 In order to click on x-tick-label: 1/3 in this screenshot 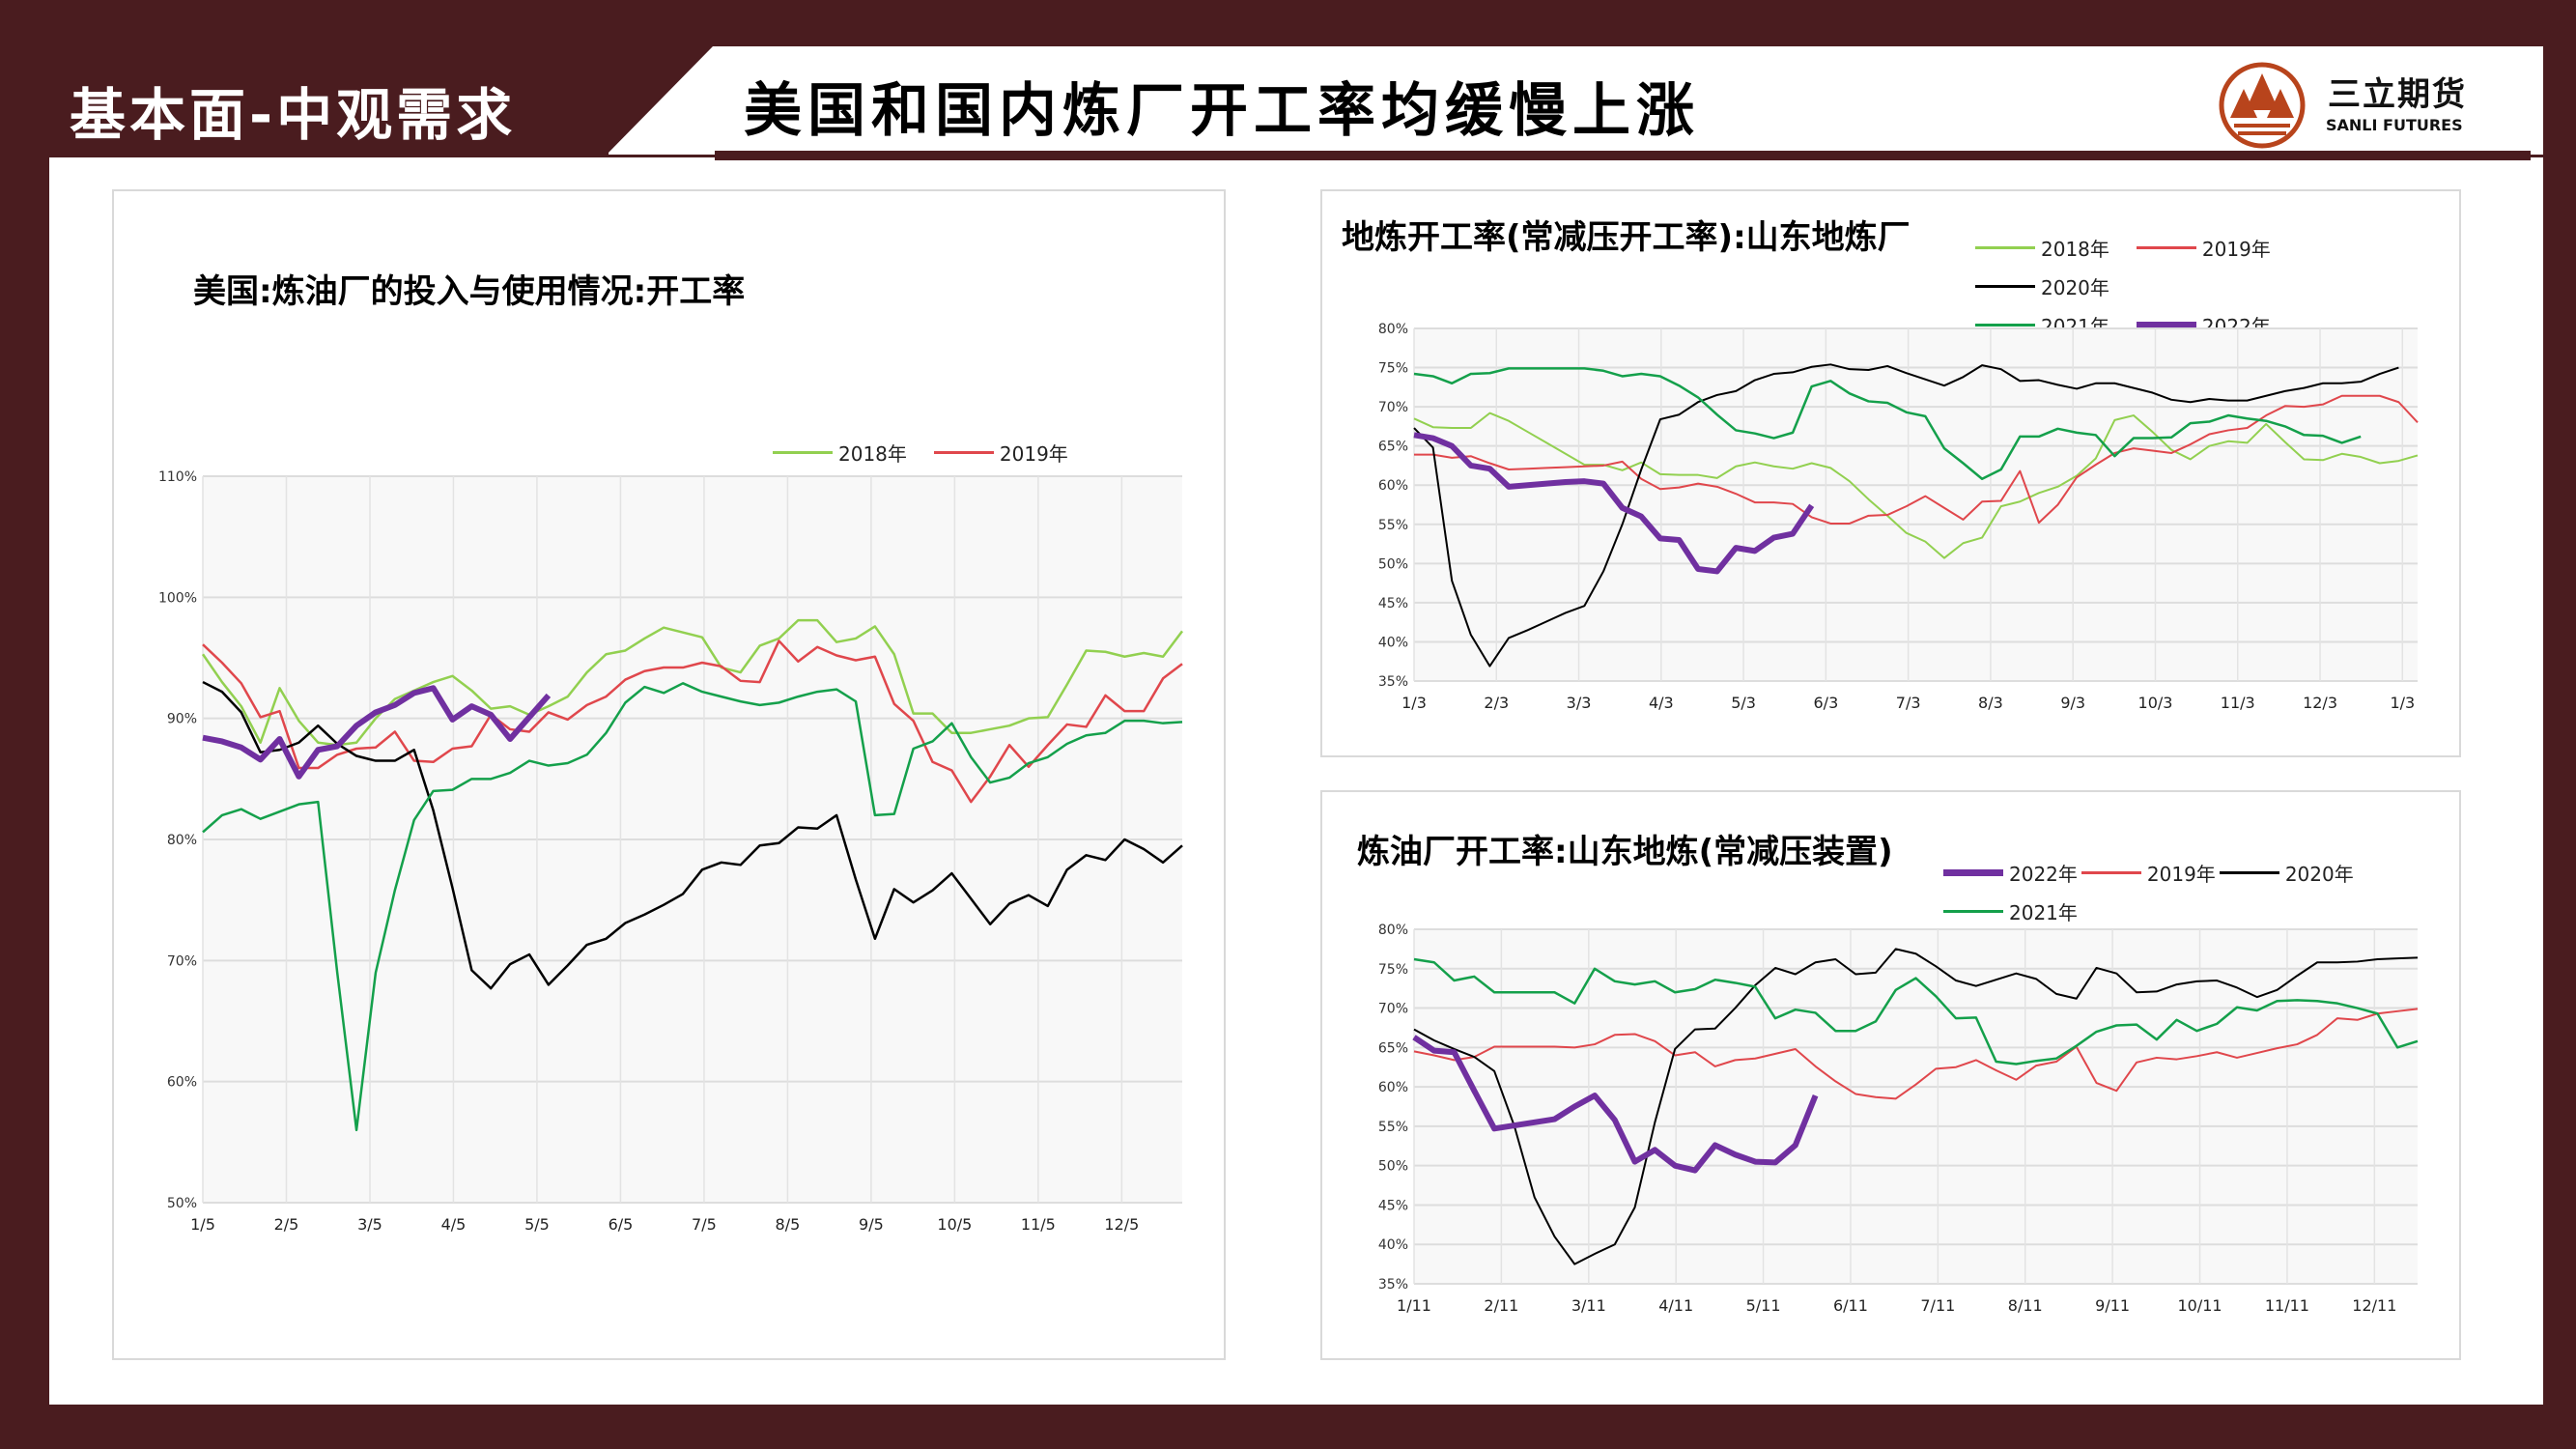, I will do `click(1414, 703)`.